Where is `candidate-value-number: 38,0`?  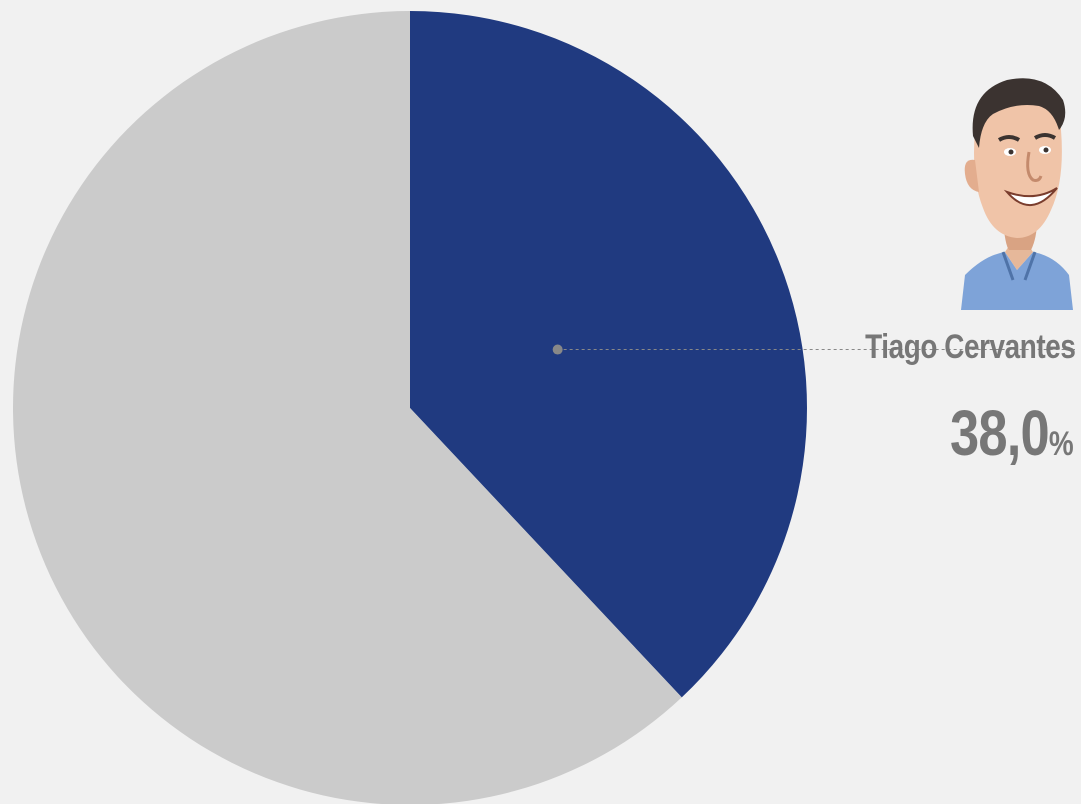 candidate-value-number: 38,0 is located at coordinates (1000, 433).